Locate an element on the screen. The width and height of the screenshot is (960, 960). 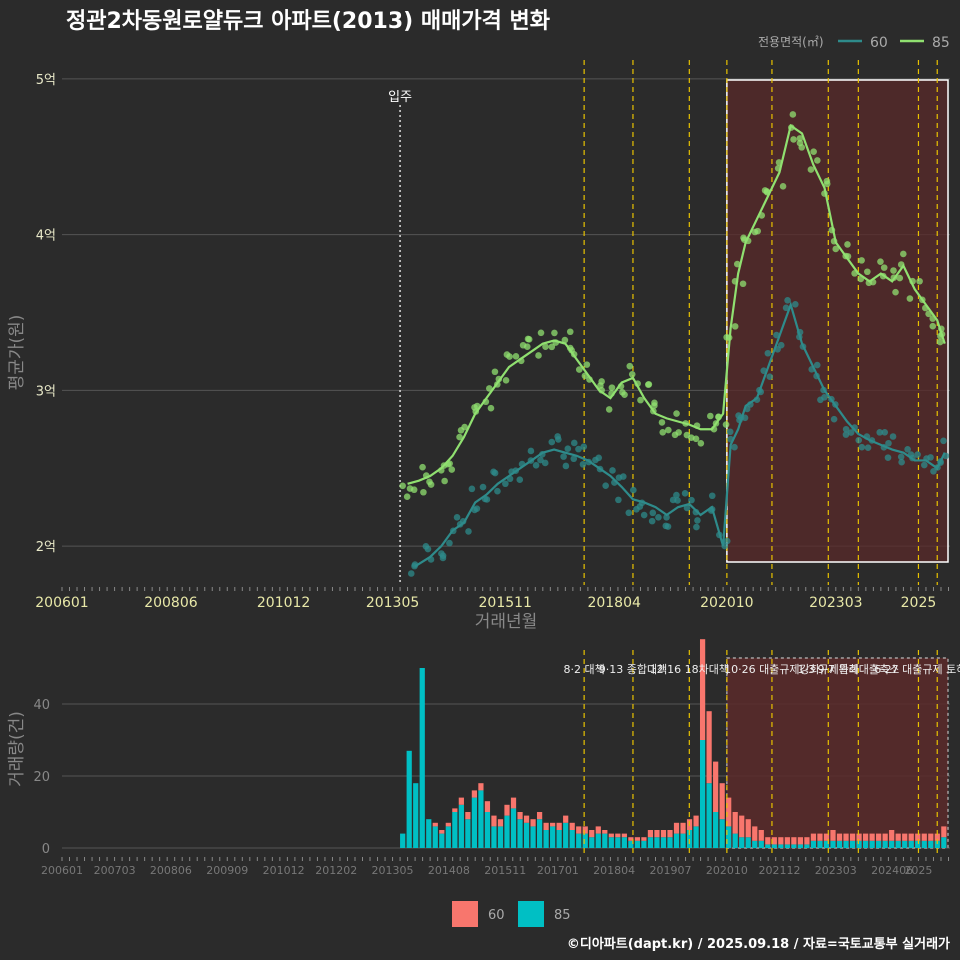
price-x-tick-label: 202010 is located at coordinates (726, 603).